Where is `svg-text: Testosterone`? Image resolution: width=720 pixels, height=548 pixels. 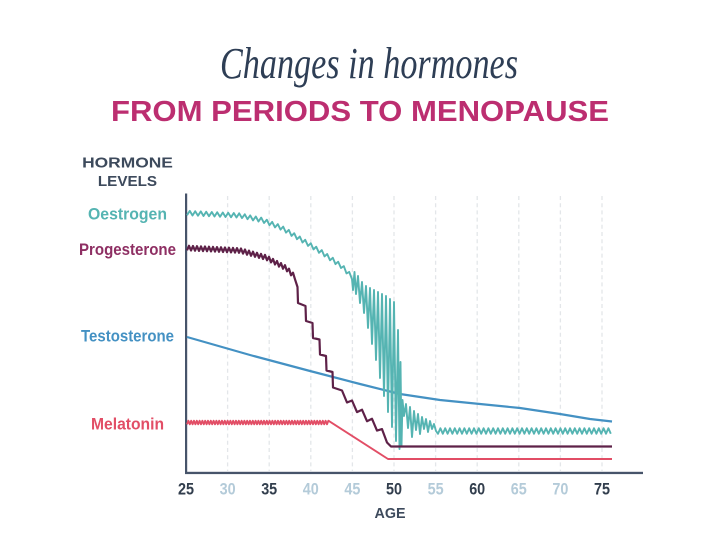
svg-text: Testosterone is located at coordinates (127, 337).